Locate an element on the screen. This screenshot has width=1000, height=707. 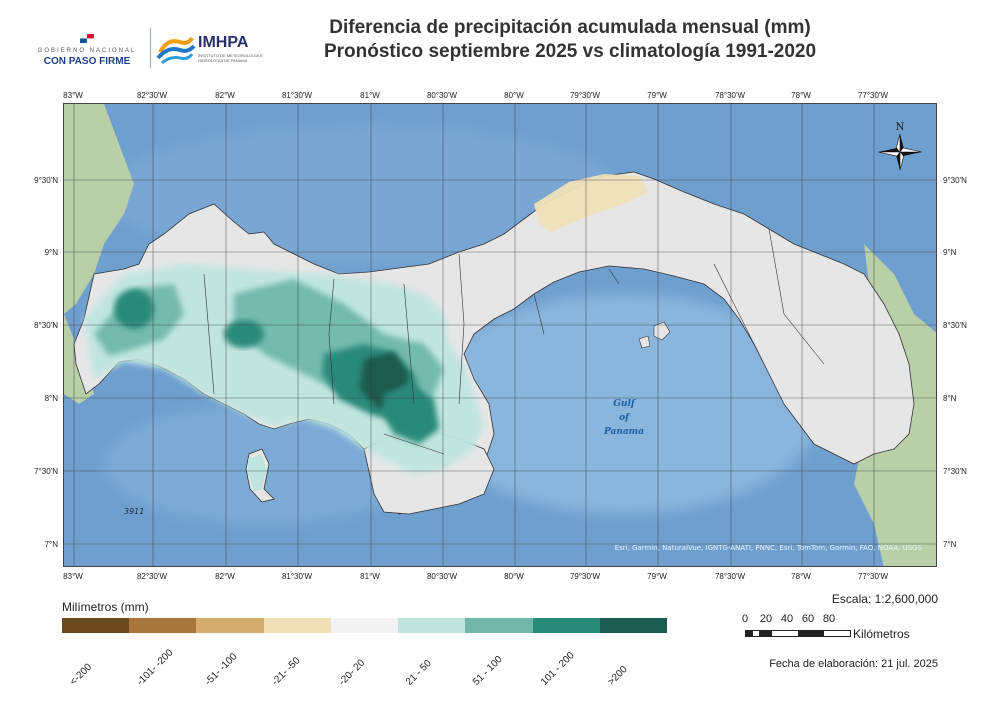
pearl-island is located at coordinates (644, 342).